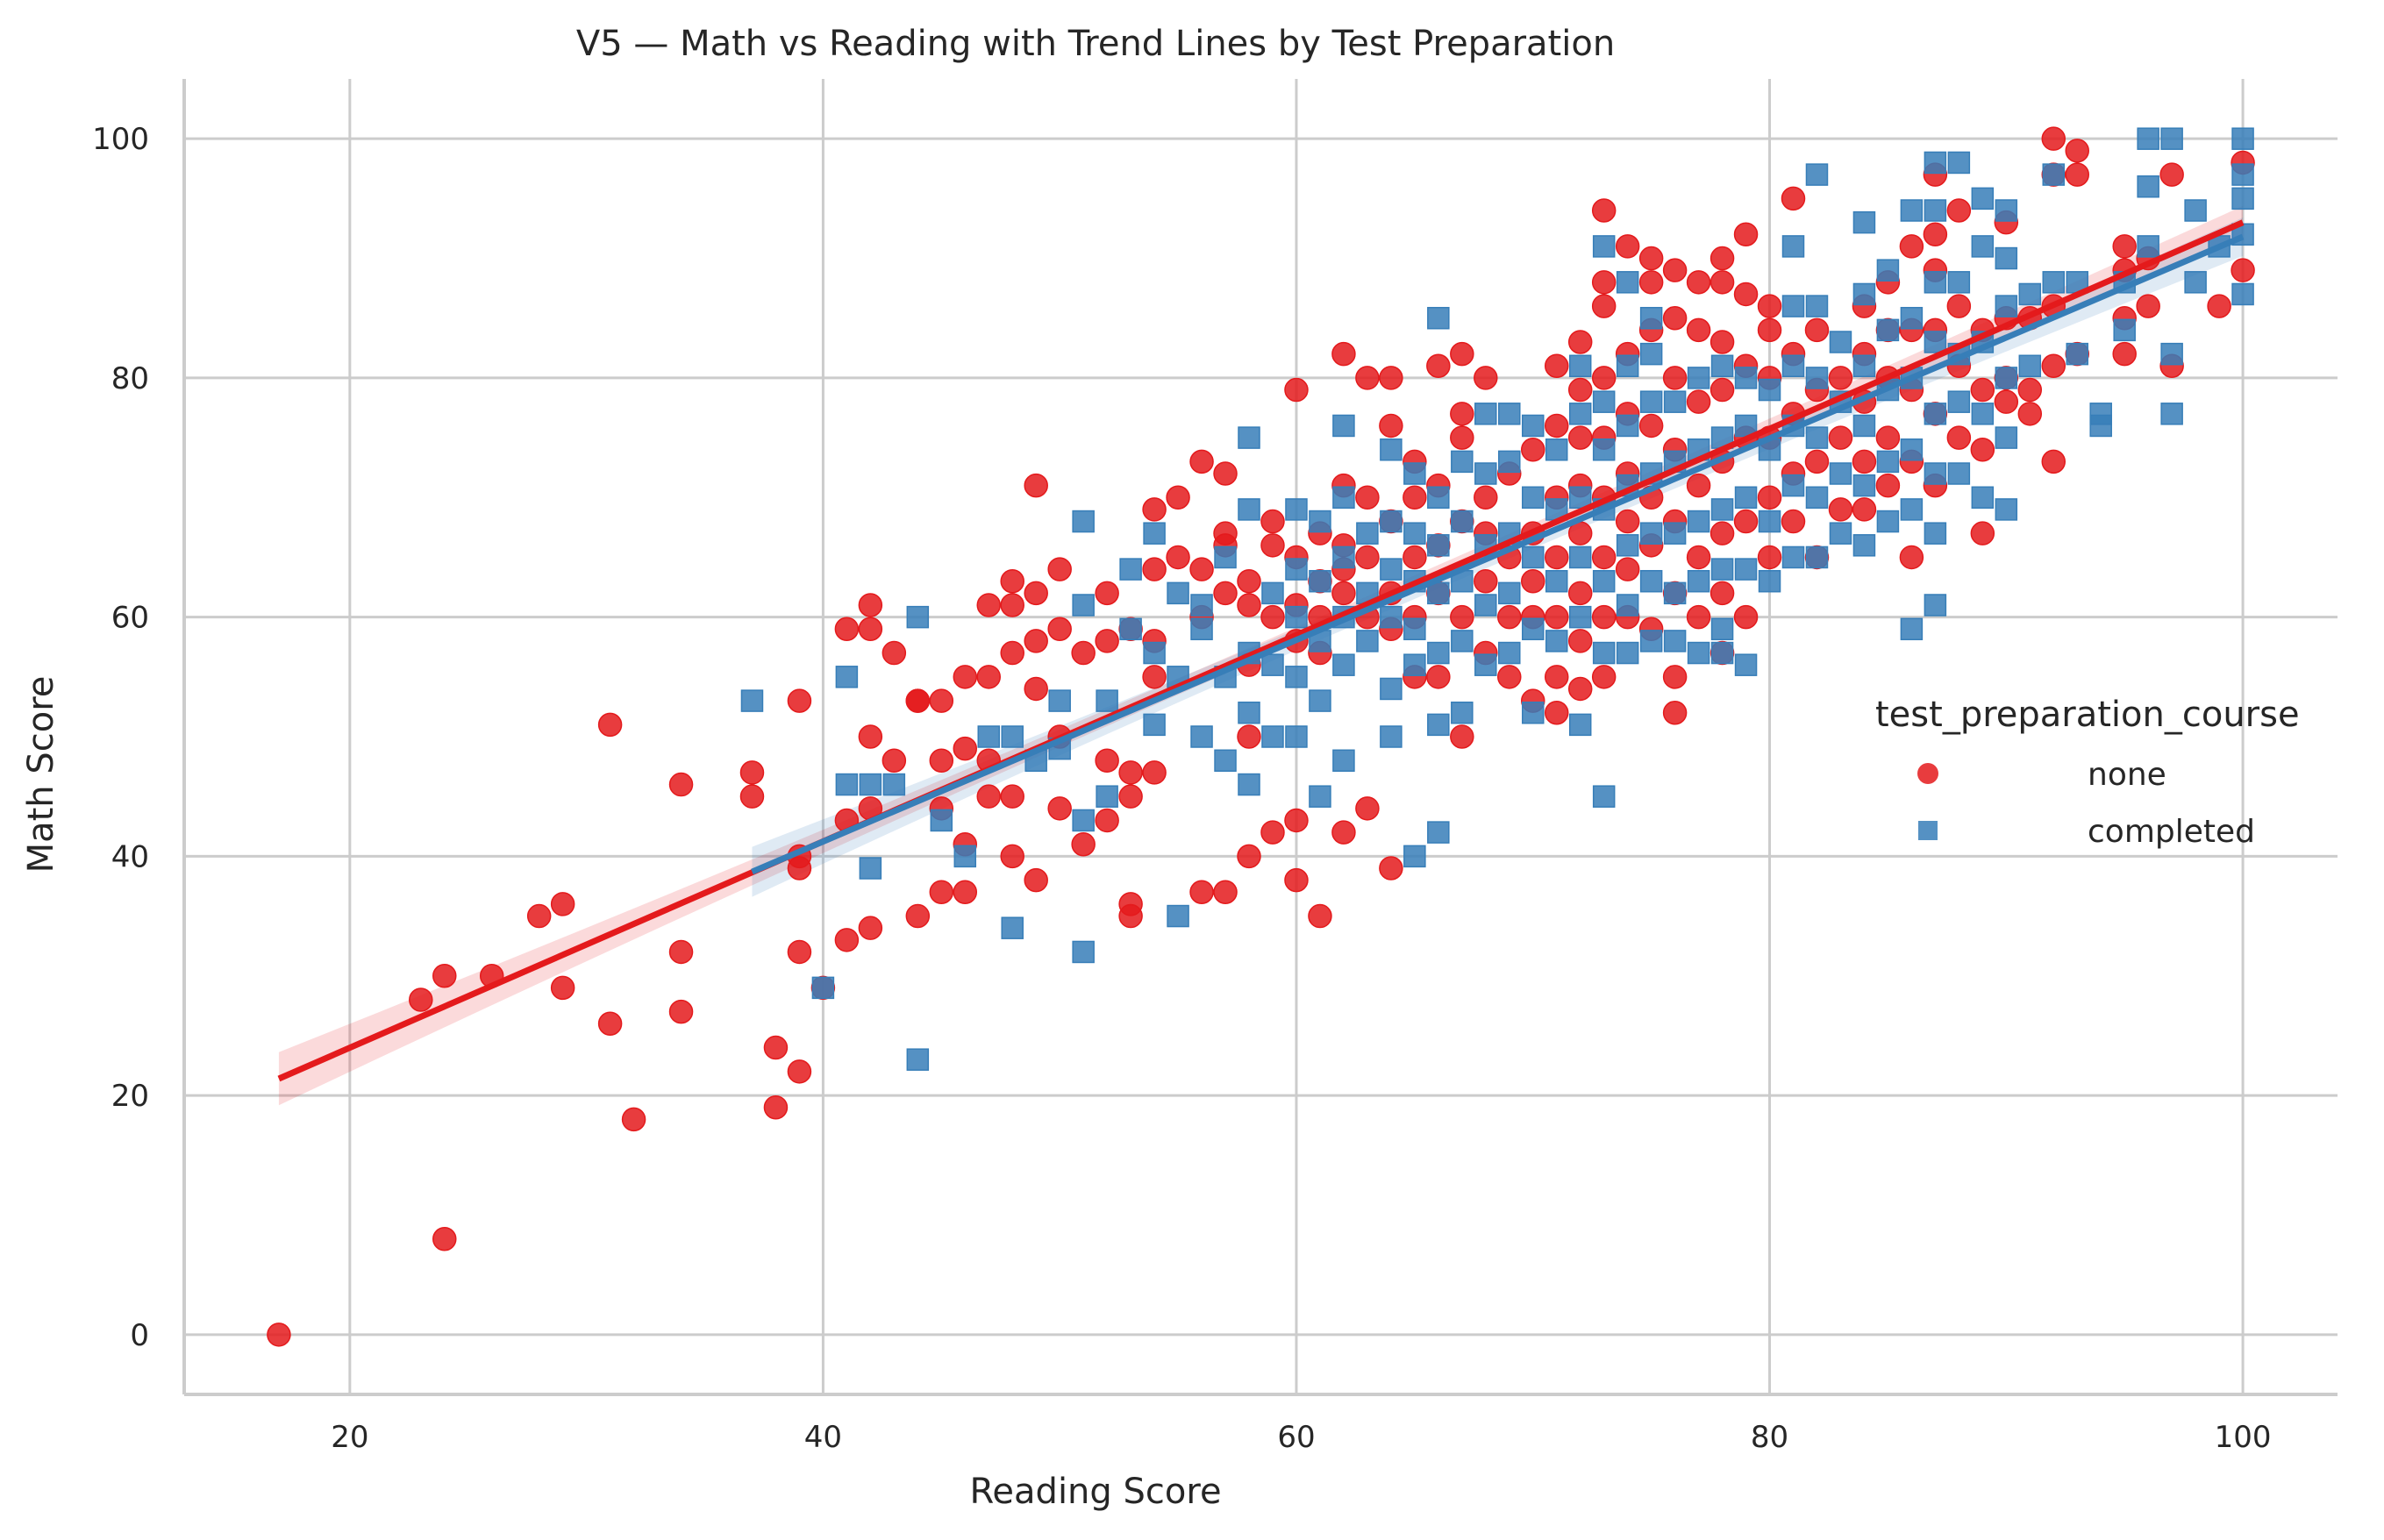 This screenshot has height=1540, width=2384. I want to click on y-axis-label: Math Score, so click(41, 775).